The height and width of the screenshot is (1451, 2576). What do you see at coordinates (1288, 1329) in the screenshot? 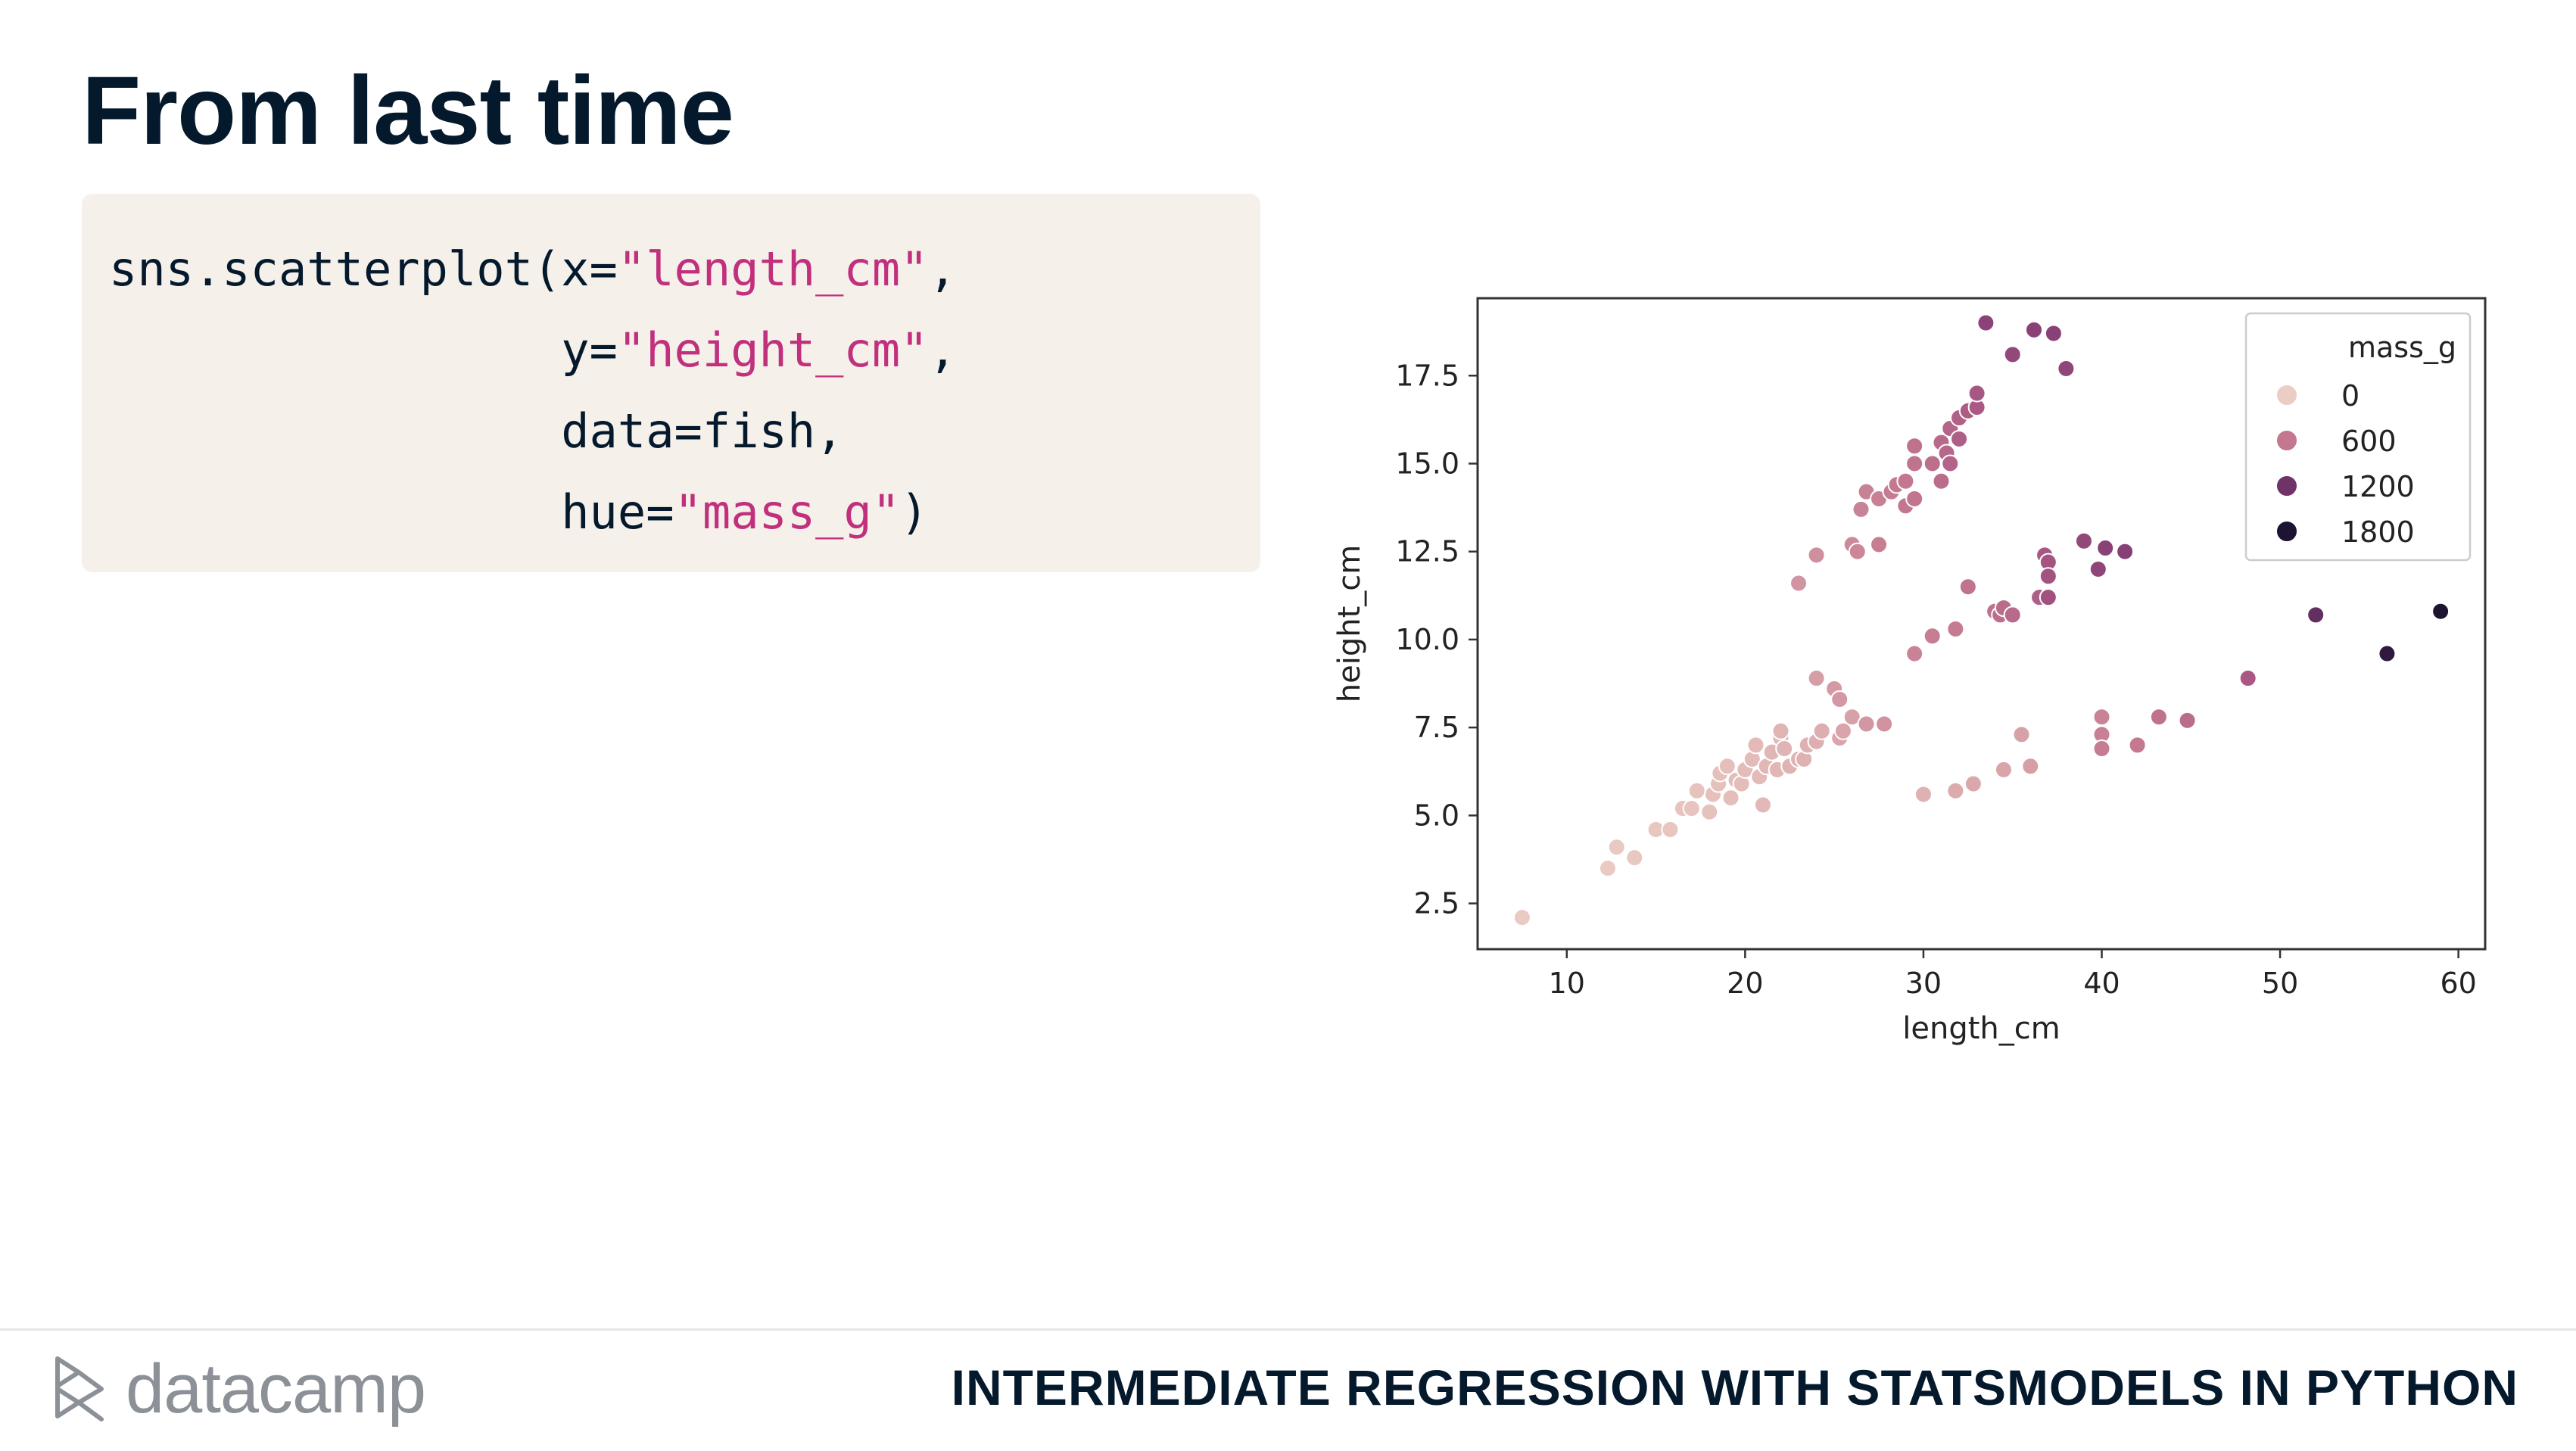
I see `footer-divider` at bounding box center [1288, 1329].